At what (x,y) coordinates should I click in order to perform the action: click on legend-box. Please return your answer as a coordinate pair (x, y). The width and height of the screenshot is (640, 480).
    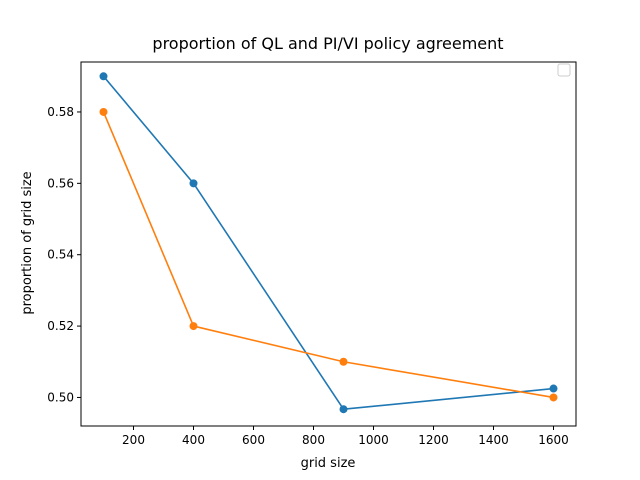
    Looking at the image, I should click on (564, 70).